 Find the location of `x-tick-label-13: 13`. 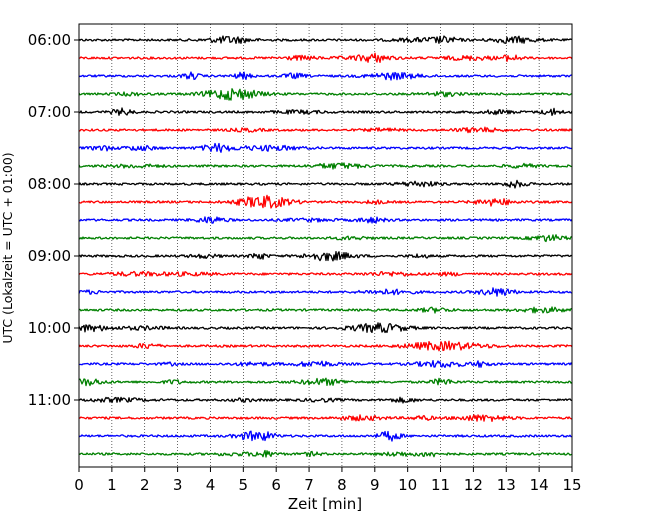

x-tick-label-13: 13 is located at coordinates (506, 485).